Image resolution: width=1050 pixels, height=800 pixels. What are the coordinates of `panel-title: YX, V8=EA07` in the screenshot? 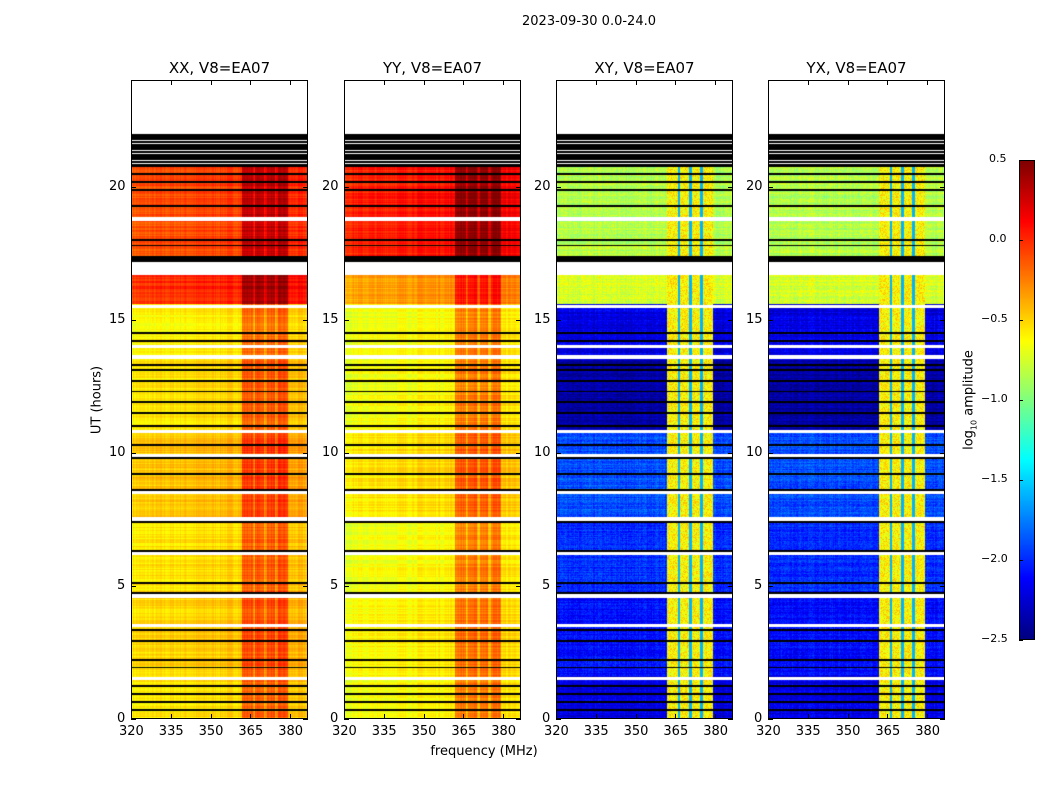 It's located at (856, 68).